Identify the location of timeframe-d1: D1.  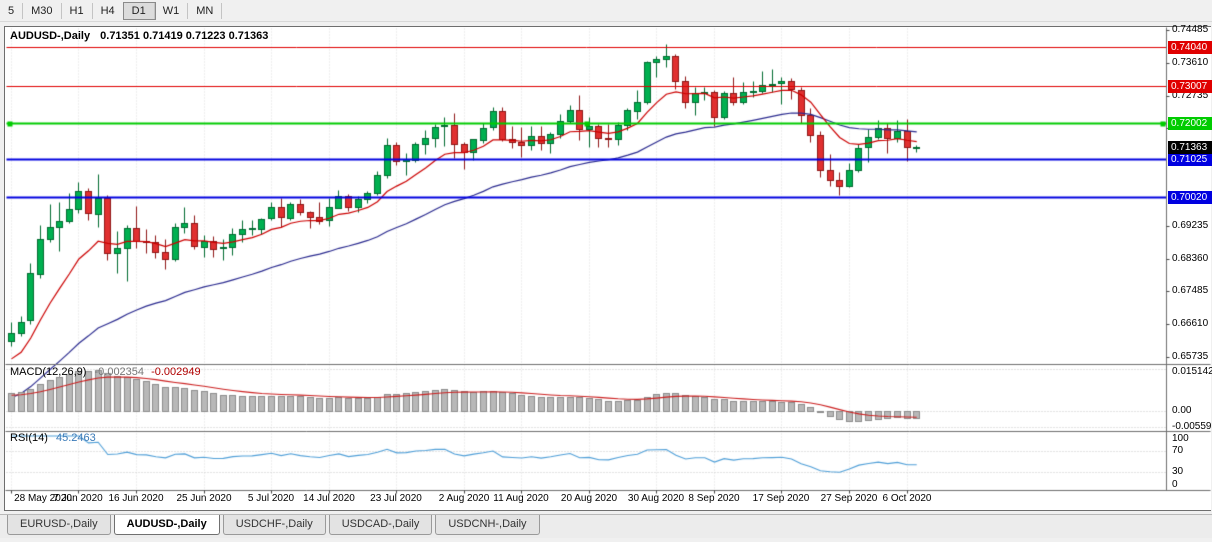
(139, 10).